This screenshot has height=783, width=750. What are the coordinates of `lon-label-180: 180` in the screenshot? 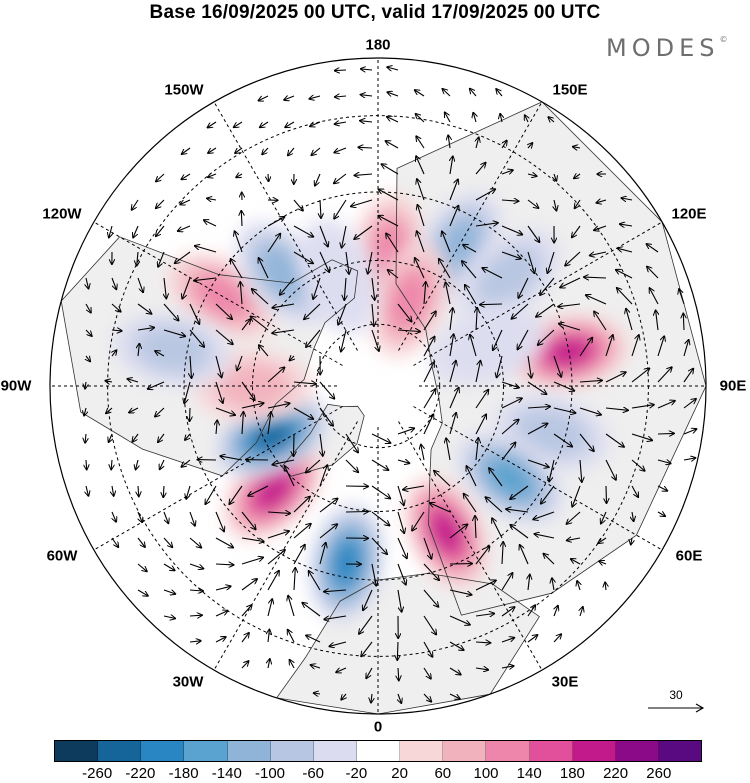 It's located at (378, 45).